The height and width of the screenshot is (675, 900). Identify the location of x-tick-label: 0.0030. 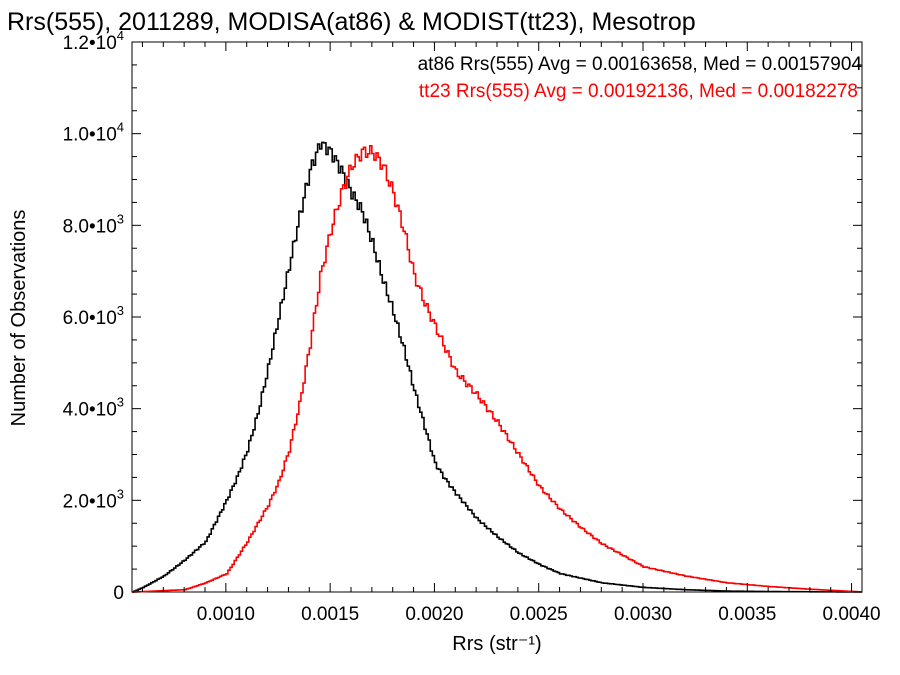
(643, 614).